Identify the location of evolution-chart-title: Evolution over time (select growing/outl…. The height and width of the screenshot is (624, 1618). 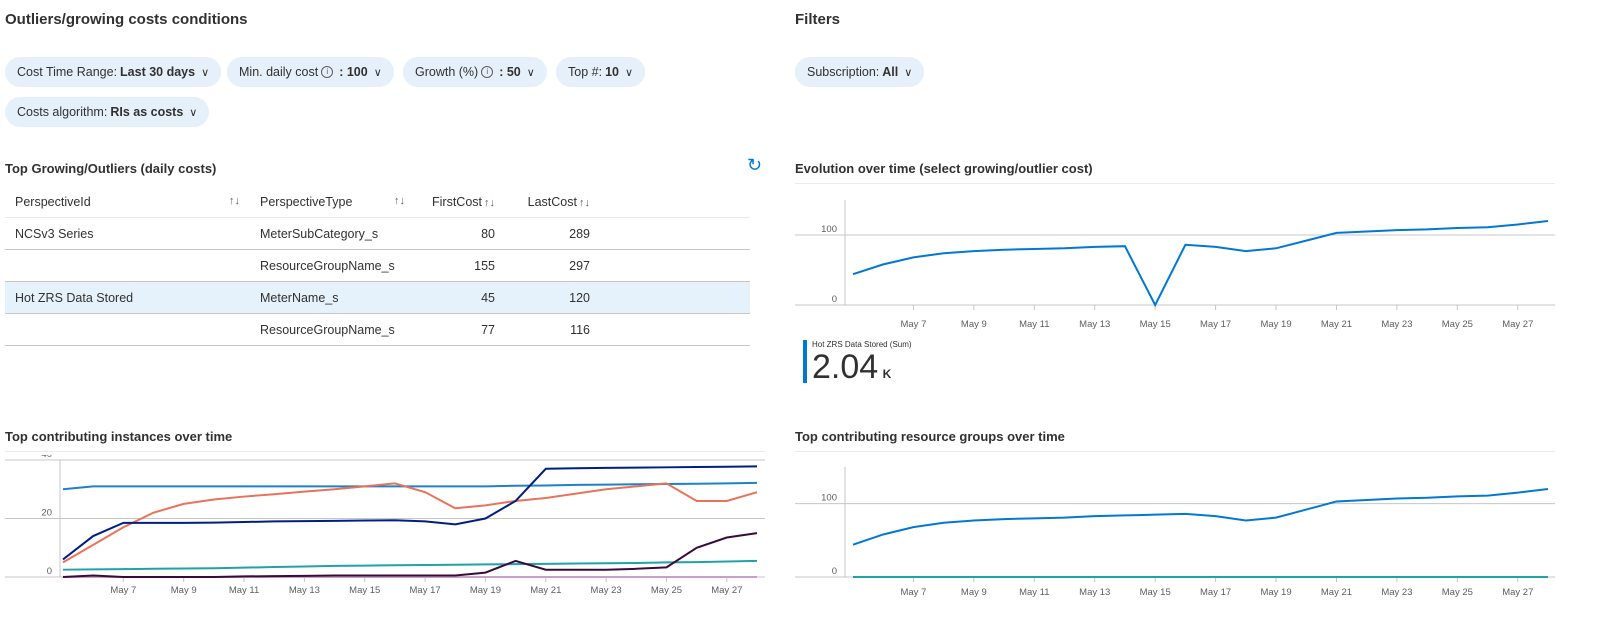
(944, 168).